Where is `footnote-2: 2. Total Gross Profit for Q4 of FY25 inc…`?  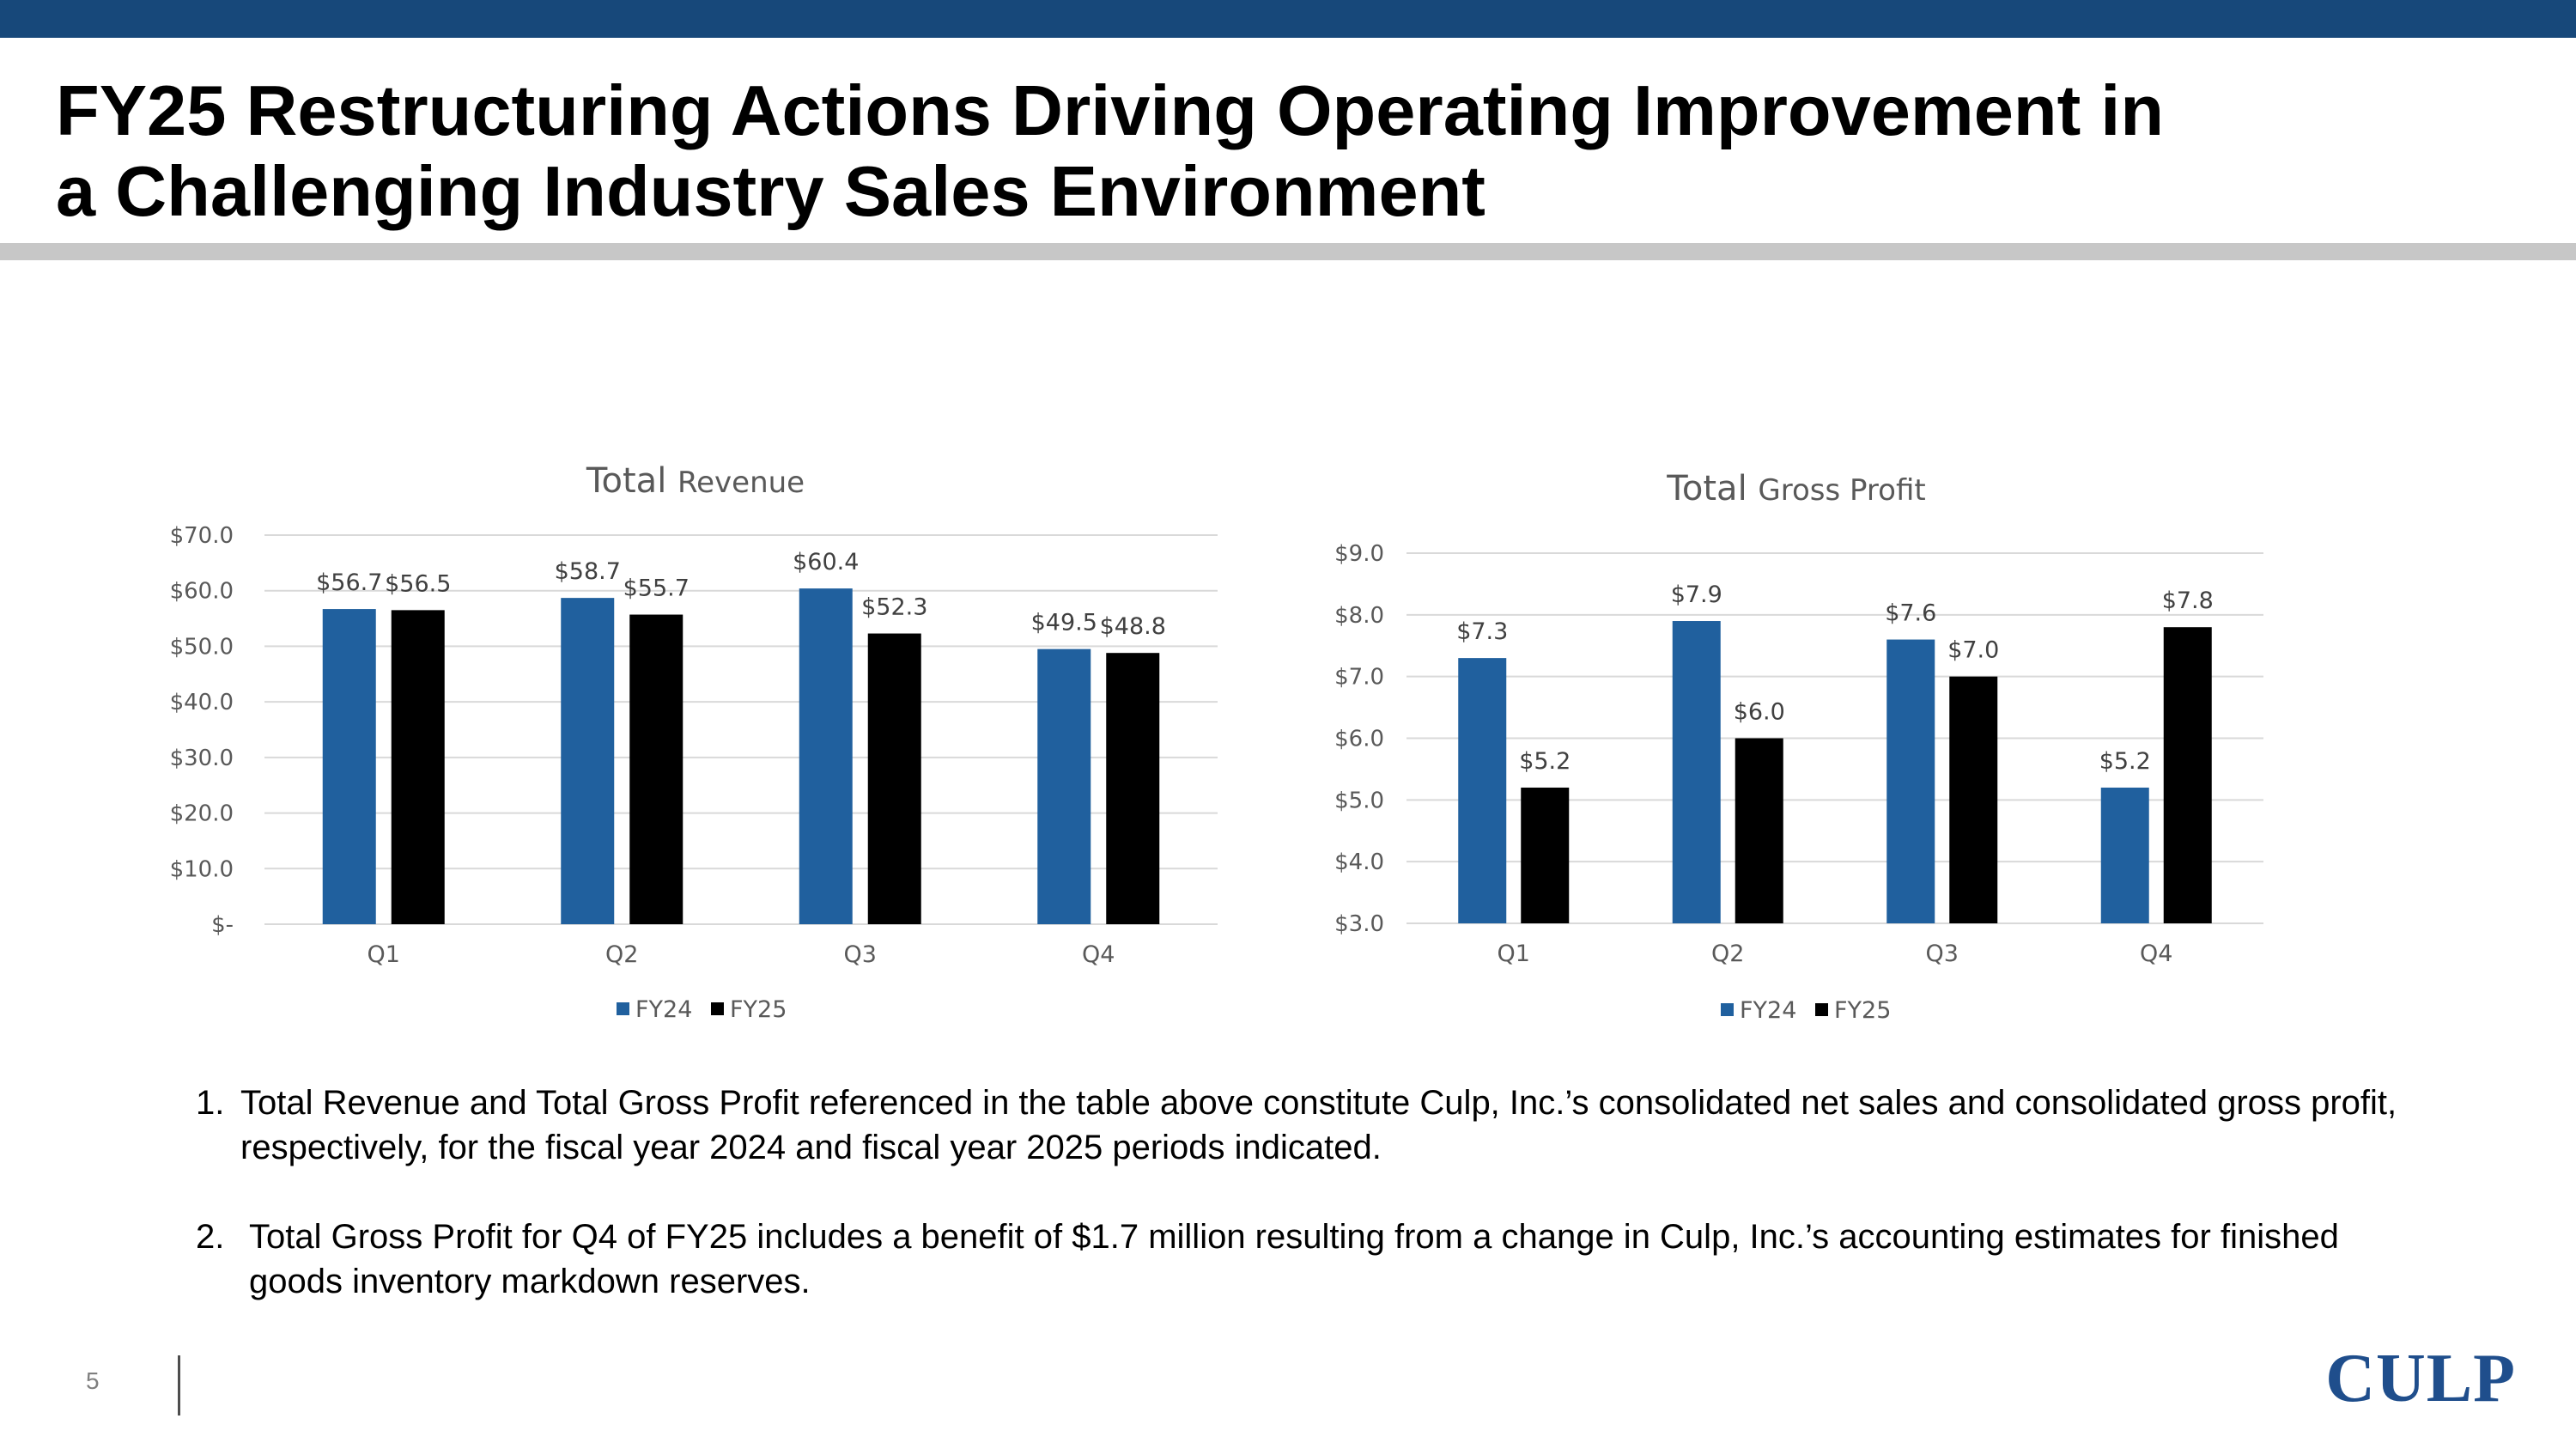
footnote-2: 2. Total Gross Profit for Q4 of FY25 inc… is located at coordinates (1312, 1259).